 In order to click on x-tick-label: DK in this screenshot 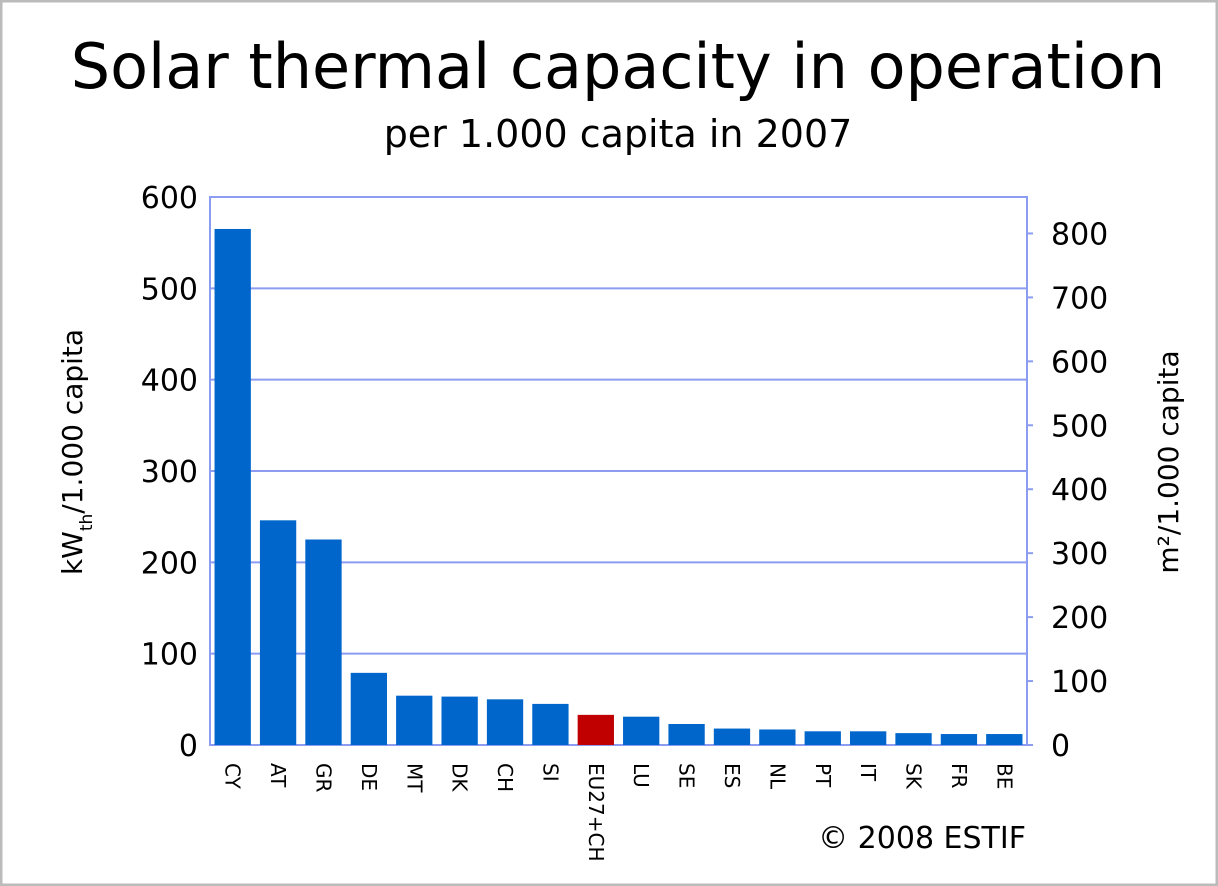, I will do `click(460, 777)`.